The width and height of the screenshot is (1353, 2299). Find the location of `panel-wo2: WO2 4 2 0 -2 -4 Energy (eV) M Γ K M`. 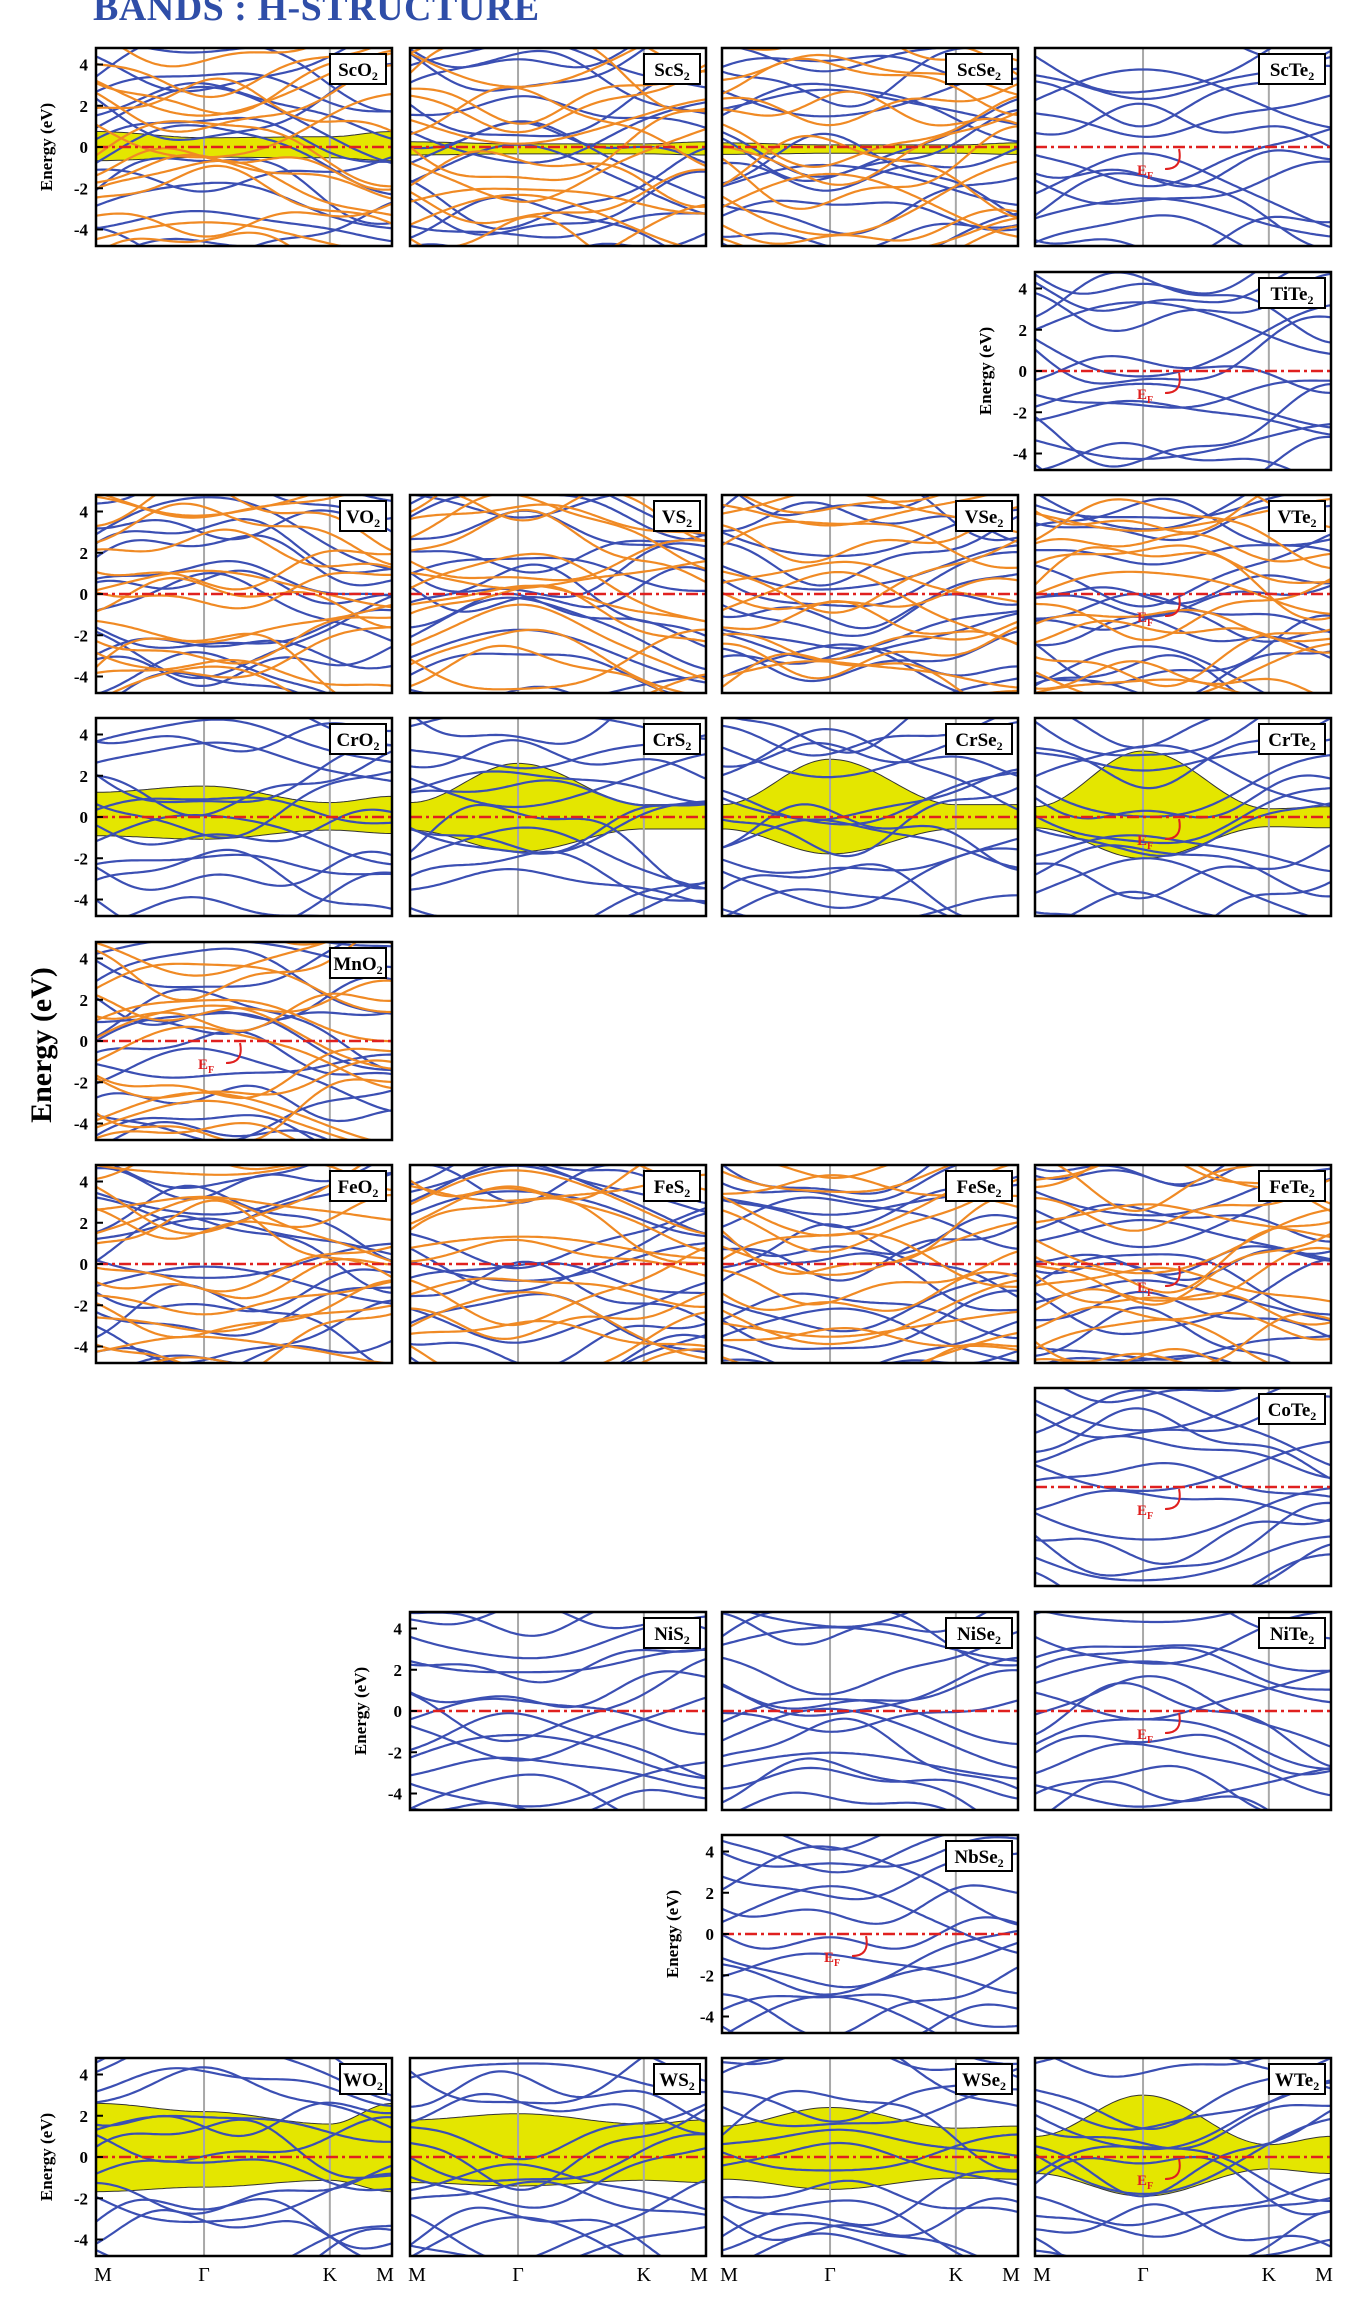

panel-wo2: WO2 4 2 0 -2 -4 Energy (eV) M Γ K M is located at coordinates (215, 2171).